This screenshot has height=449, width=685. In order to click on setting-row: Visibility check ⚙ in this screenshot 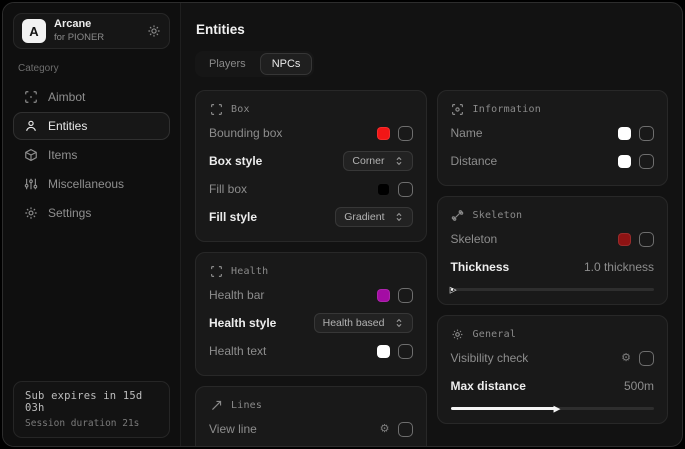, I will do `click(552, 358)`.